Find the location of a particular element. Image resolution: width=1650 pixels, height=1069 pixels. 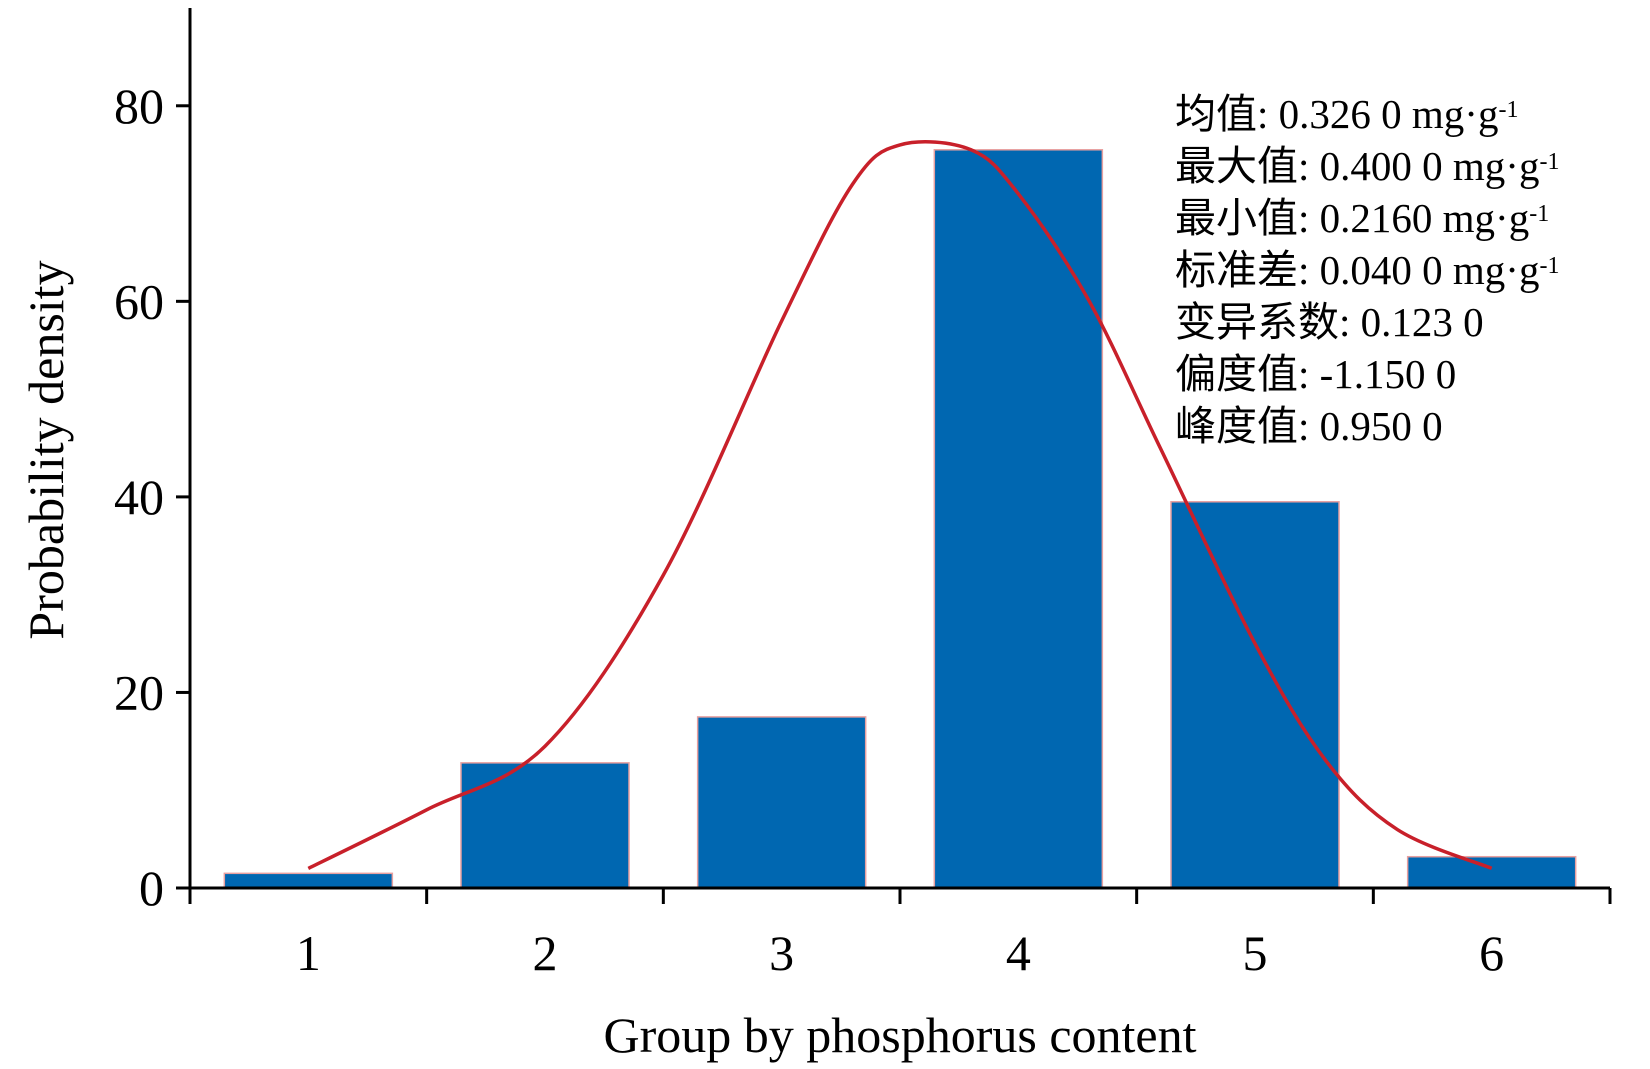

y-axis-title: Probability density is located at coordinates (46, 449).